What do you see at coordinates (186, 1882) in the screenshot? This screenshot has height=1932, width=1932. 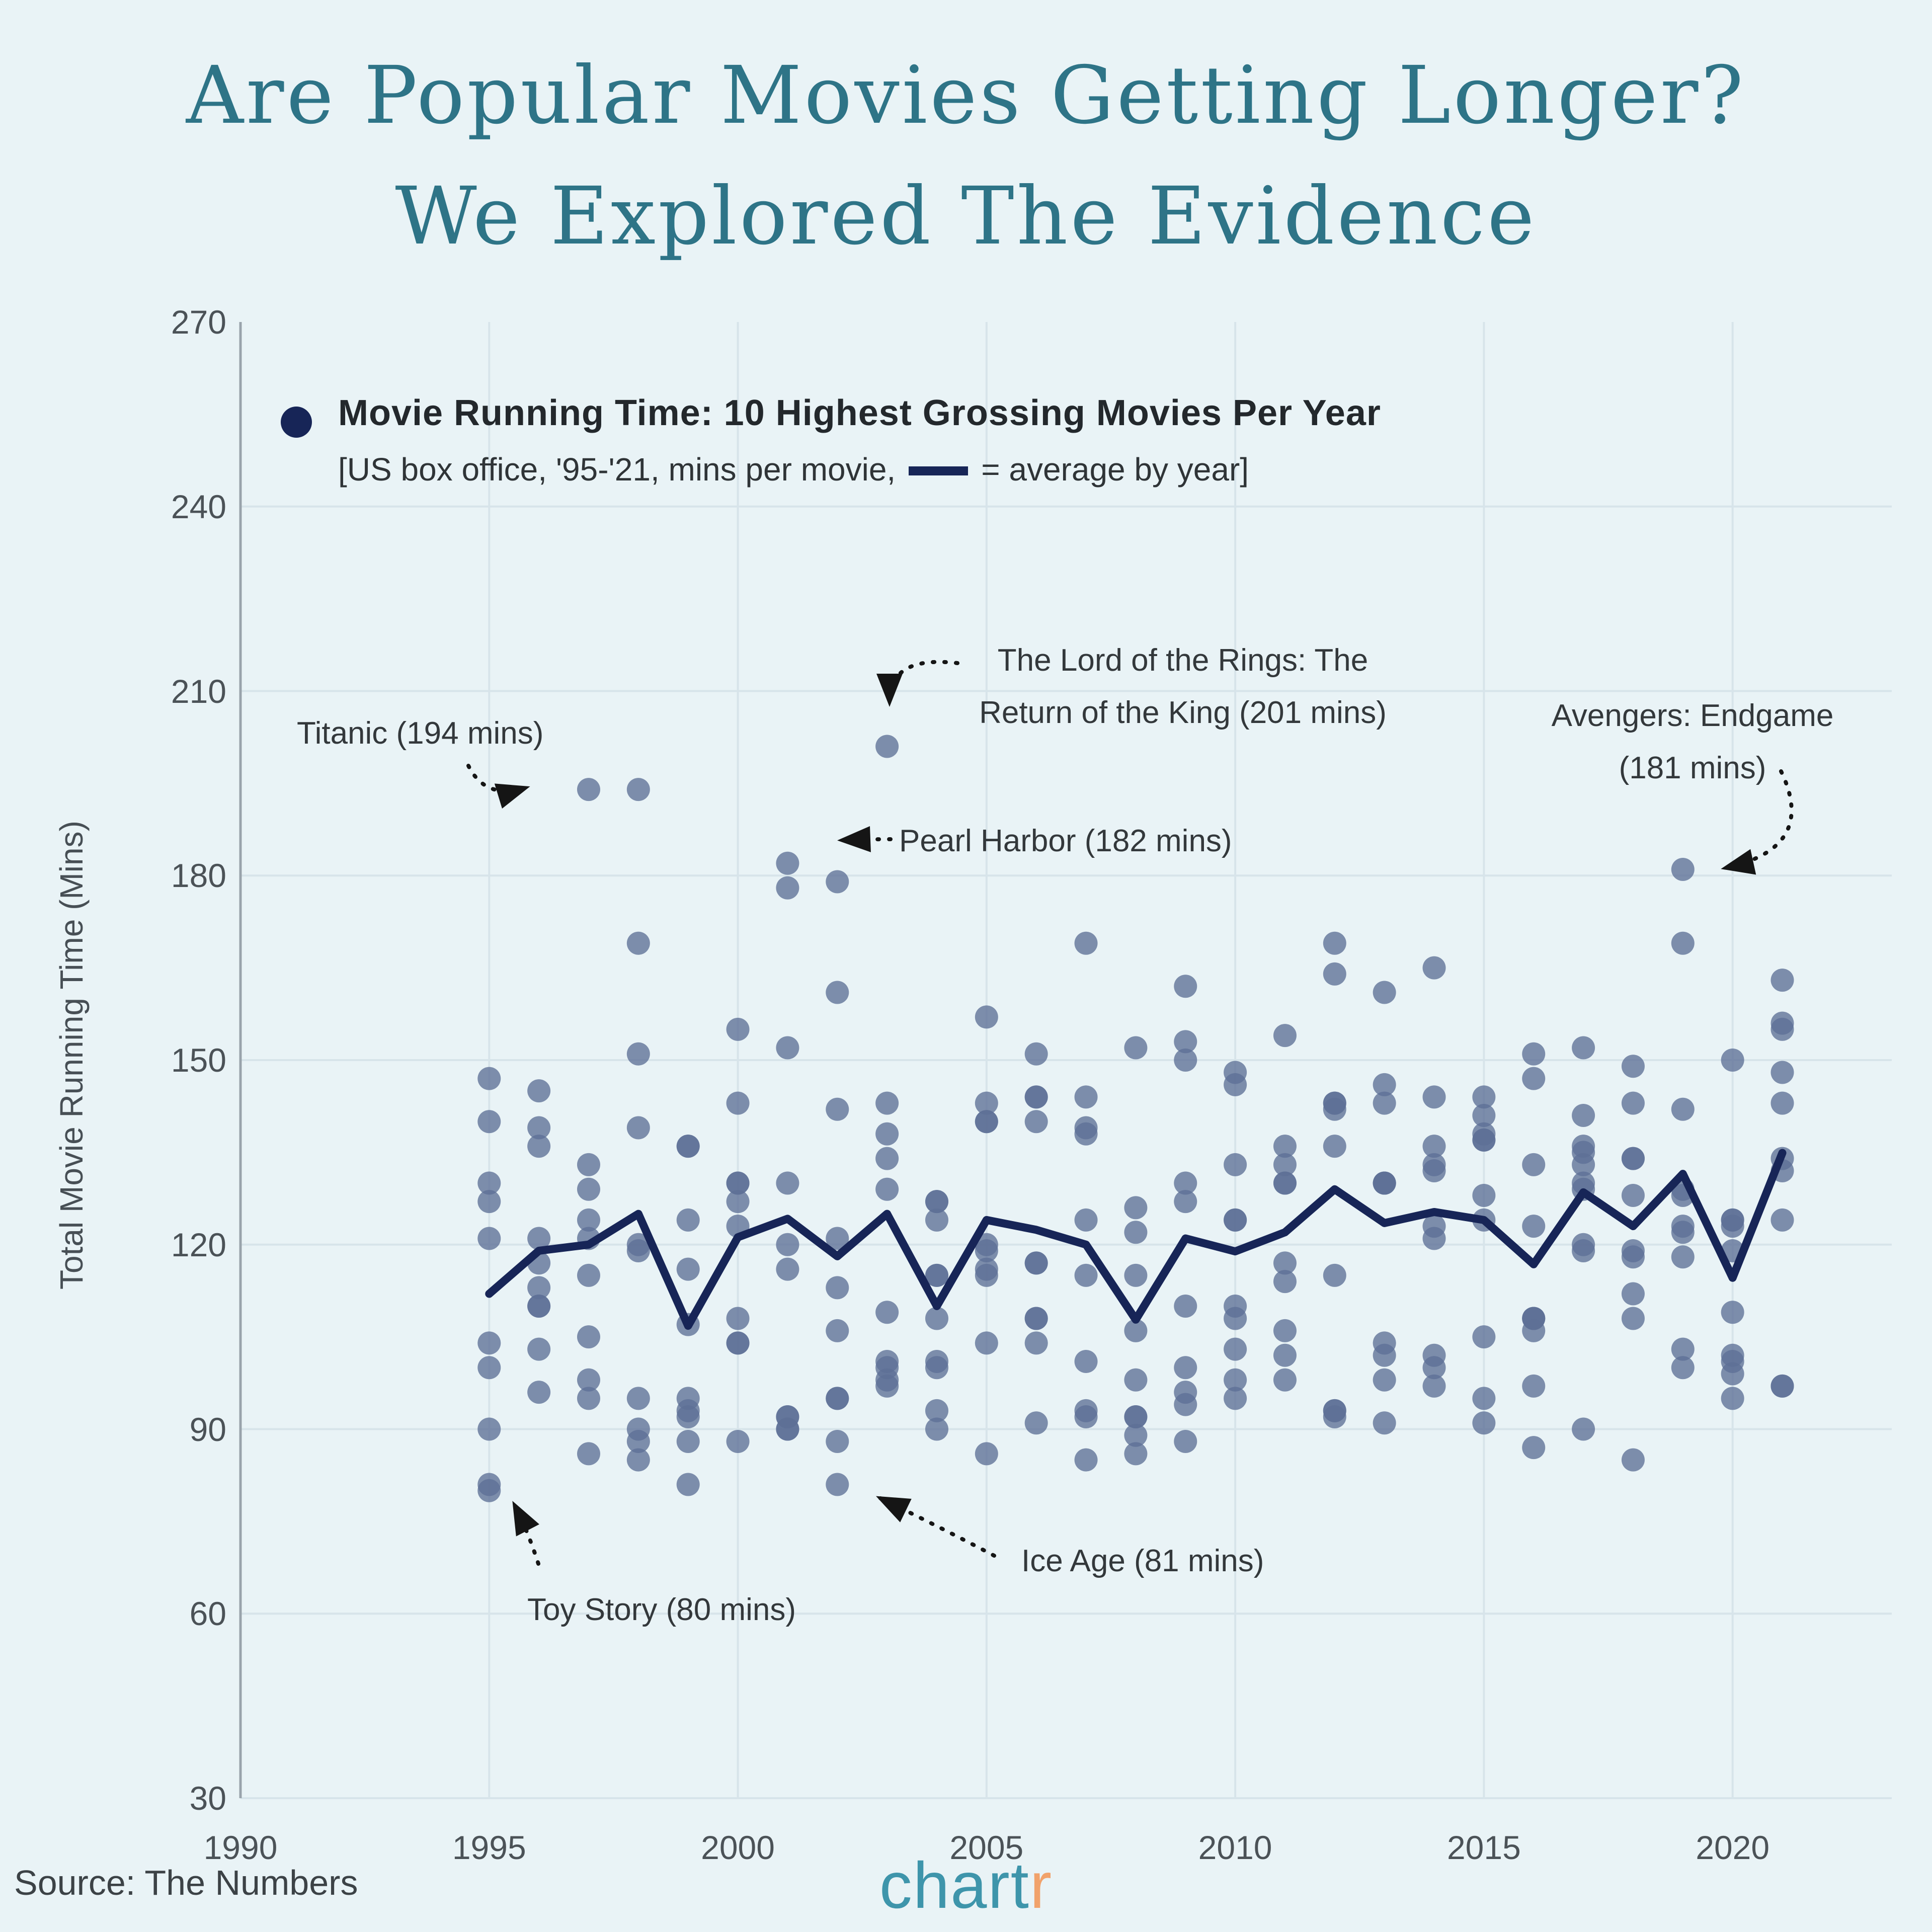 I see `source-credit: Source: The Numbers` at bounding box center [186, 1882].